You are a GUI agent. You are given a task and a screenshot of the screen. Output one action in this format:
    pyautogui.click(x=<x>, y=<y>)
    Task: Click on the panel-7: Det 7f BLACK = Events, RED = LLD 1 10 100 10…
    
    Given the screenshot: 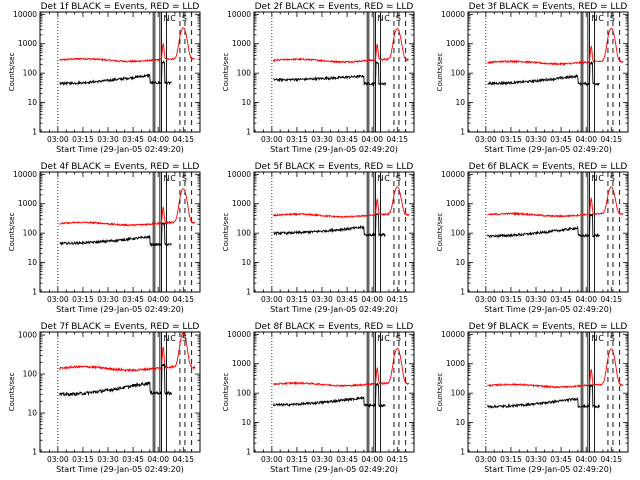 What is the action you would take?
    pyautogui.click(x=104, y=398)
    